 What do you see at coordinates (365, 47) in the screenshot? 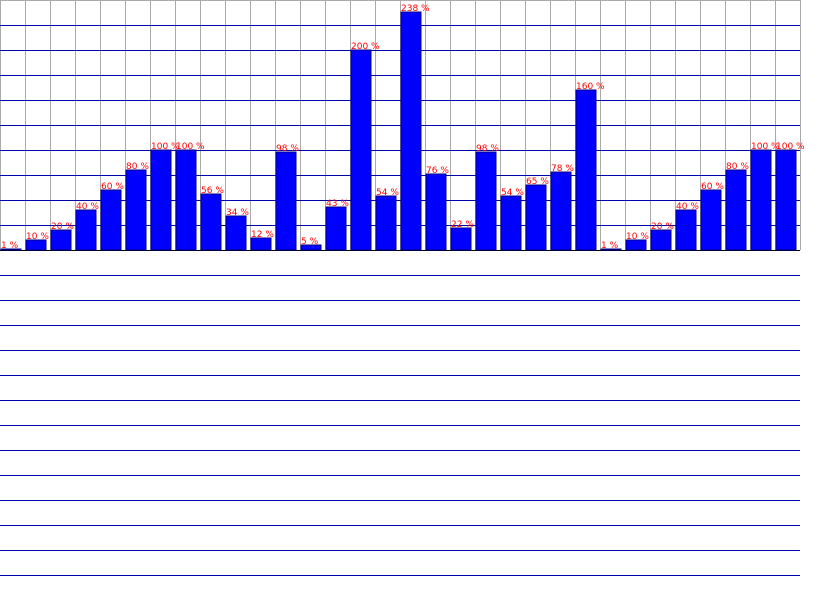
I see `bar-value-label: 200 %` at bounding box center [365, 47].